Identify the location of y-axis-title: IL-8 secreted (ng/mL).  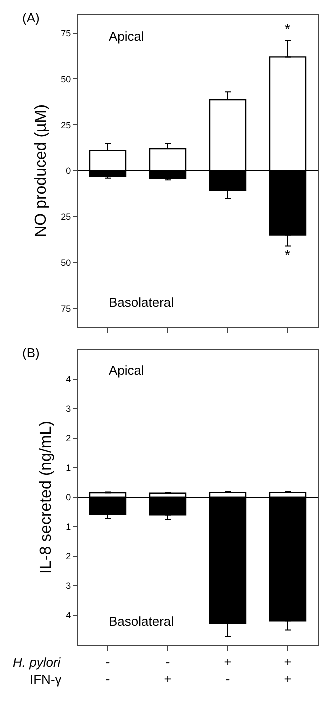
(47, 497).